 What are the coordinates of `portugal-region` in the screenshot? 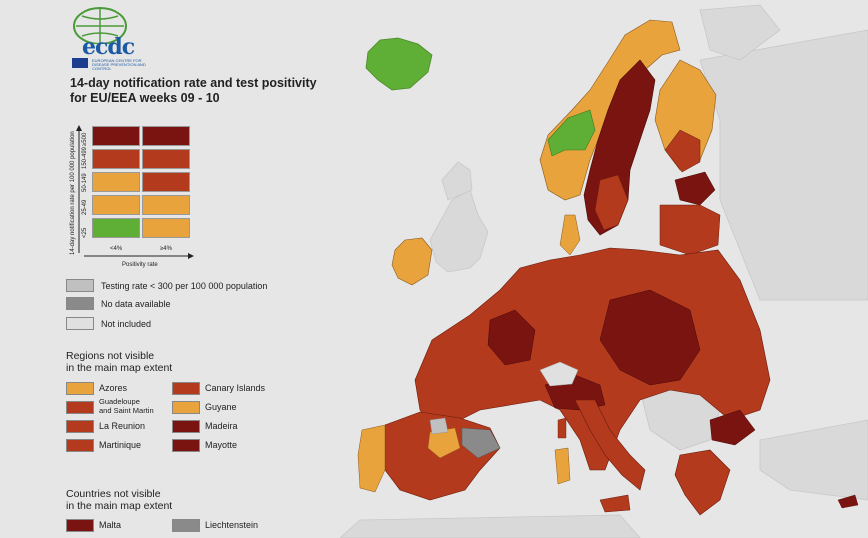 It's located at (371, 458).